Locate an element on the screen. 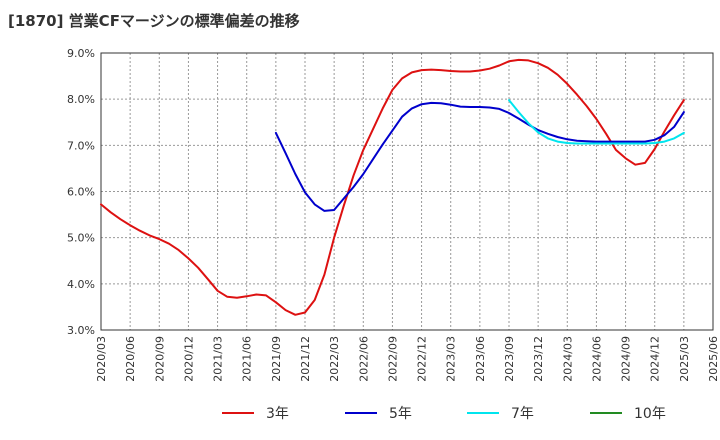 The image size is (720, 440). legend-label: 7年 is located at coordinates (522, 414).